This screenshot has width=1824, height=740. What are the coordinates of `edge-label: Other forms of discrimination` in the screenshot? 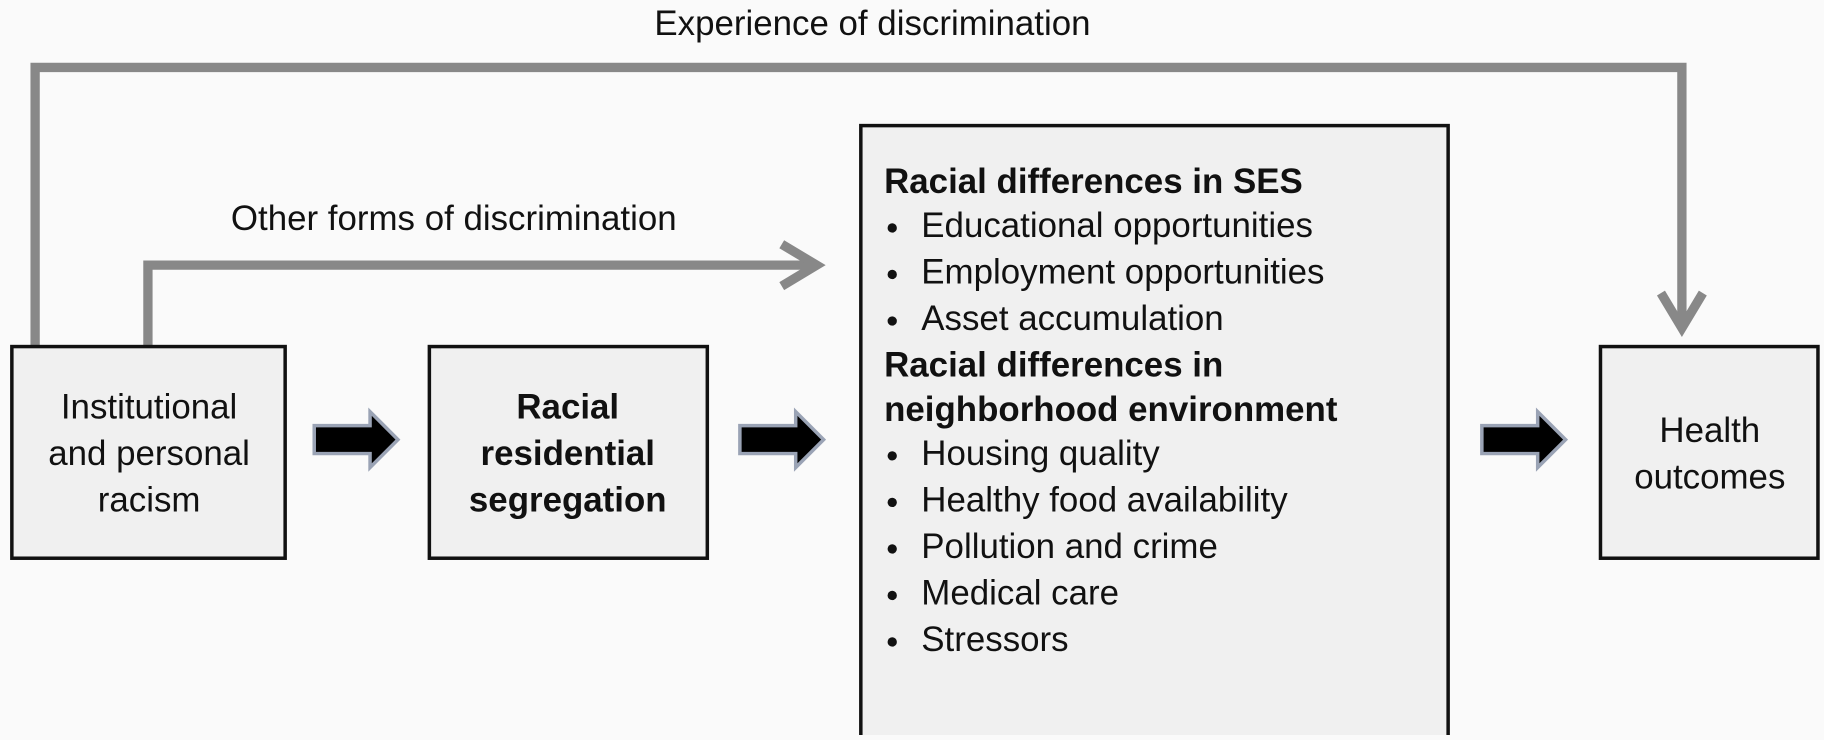 It's located at (454, 218).